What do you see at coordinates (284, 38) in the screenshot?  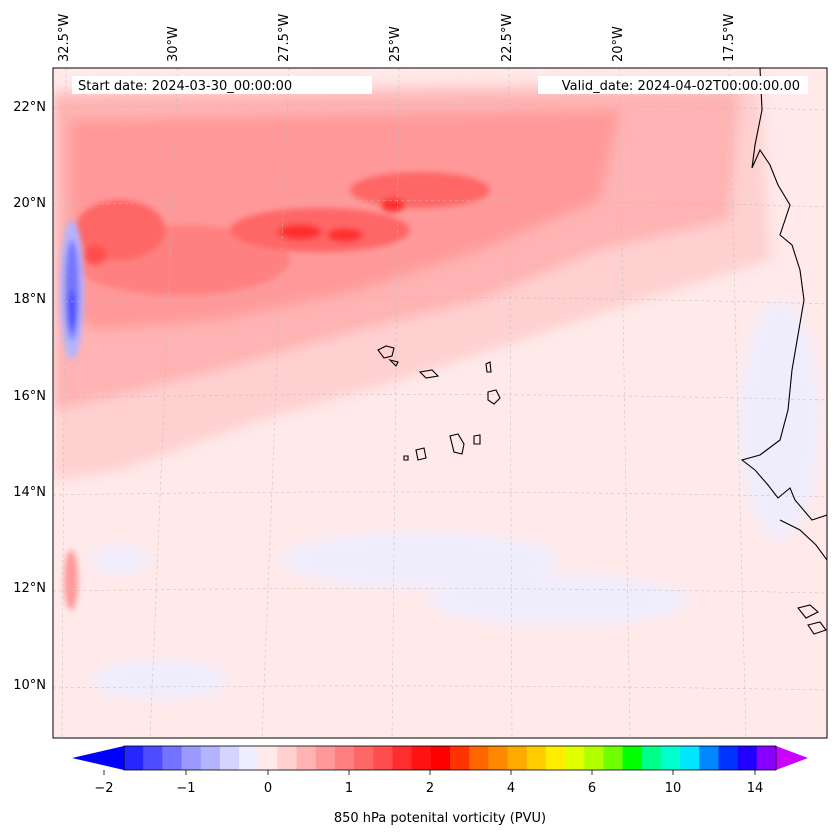 I see `lon-label: 27.5°W` at bounding box center [284, 38].